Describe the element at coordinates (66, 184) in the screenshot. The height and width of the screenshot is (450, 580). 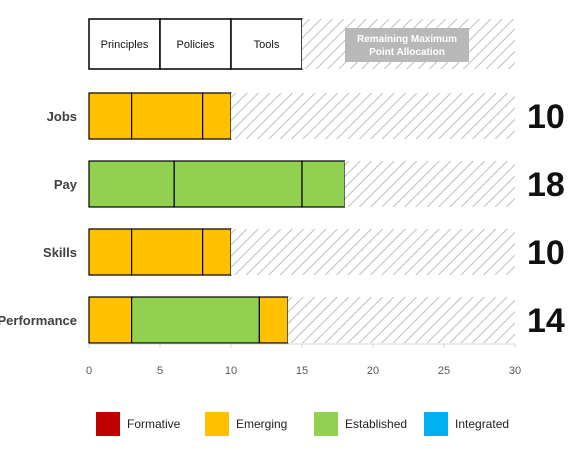
I see `category-label-pay: Pay` at that location.